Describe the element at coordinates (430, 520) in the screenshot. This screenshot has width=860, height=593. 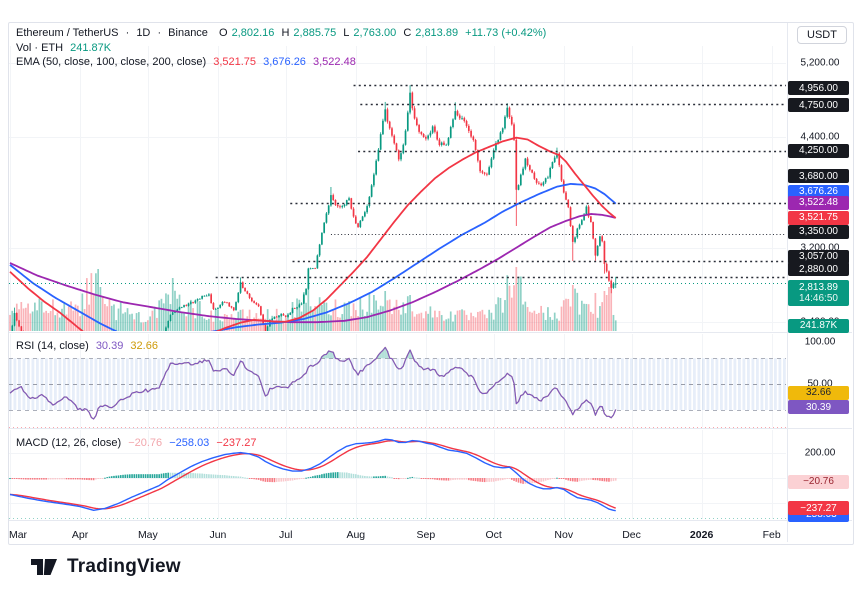
I see `time-axis-border` at that location.